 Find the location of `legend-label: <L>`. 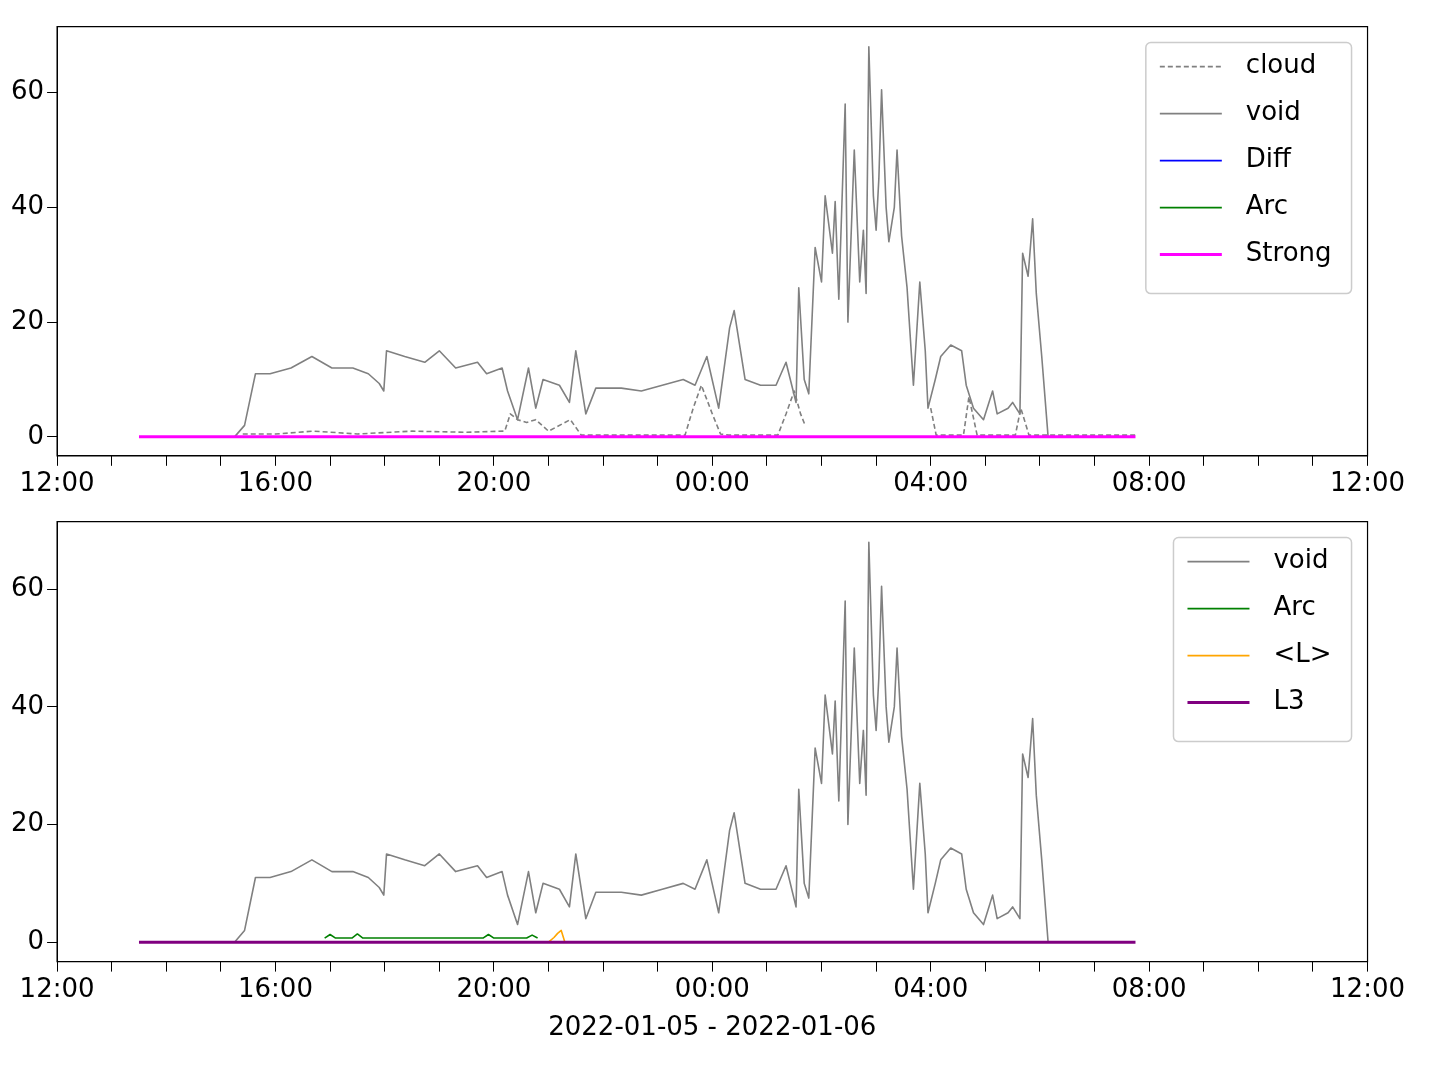

legend-label: <L> is located at coordinates (1302, 653).